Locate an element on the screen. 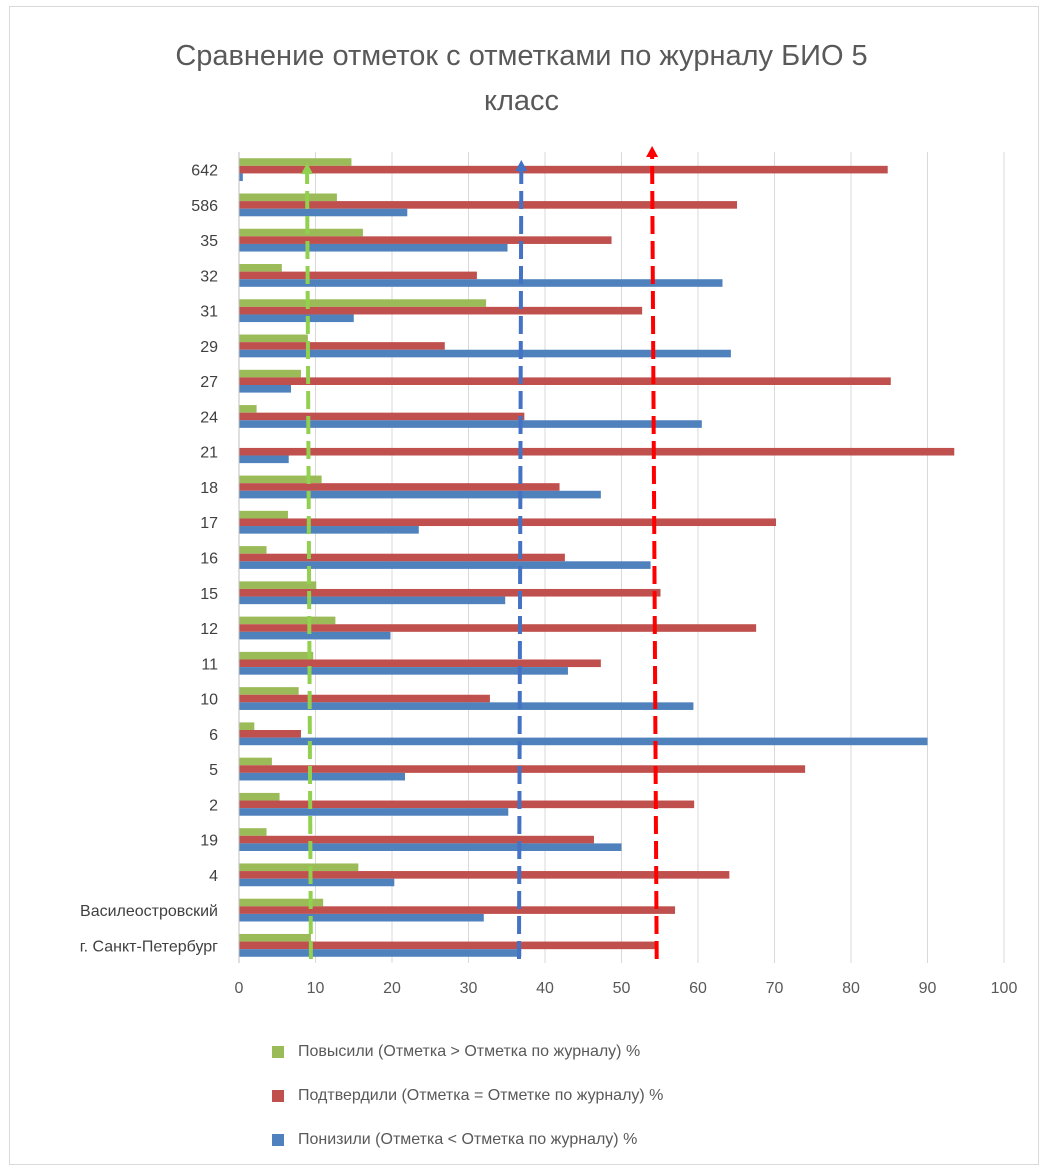 This screenshot has height=1169, width=1043. category-label: 31 is located at coordinates (209, 312).